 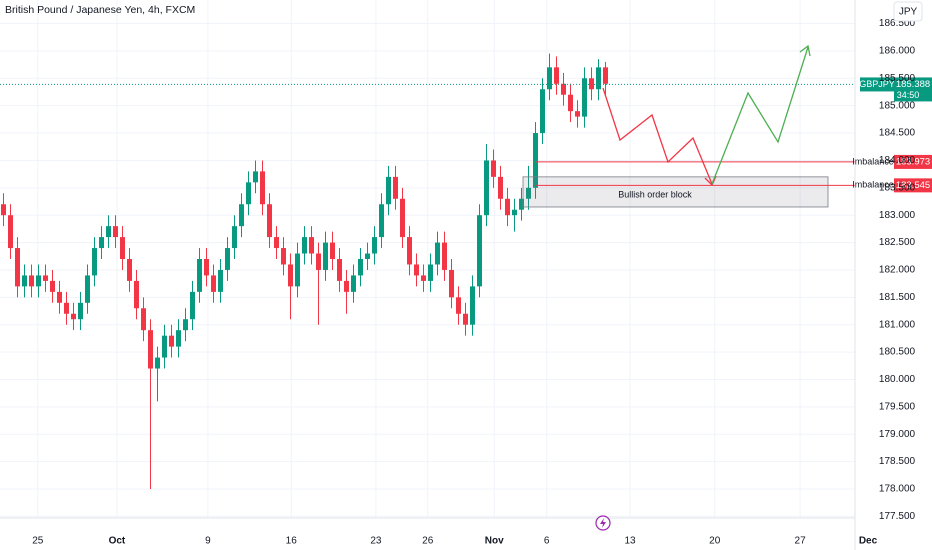 I want to click on level-value: 183.973, so click(x=913, y=161).